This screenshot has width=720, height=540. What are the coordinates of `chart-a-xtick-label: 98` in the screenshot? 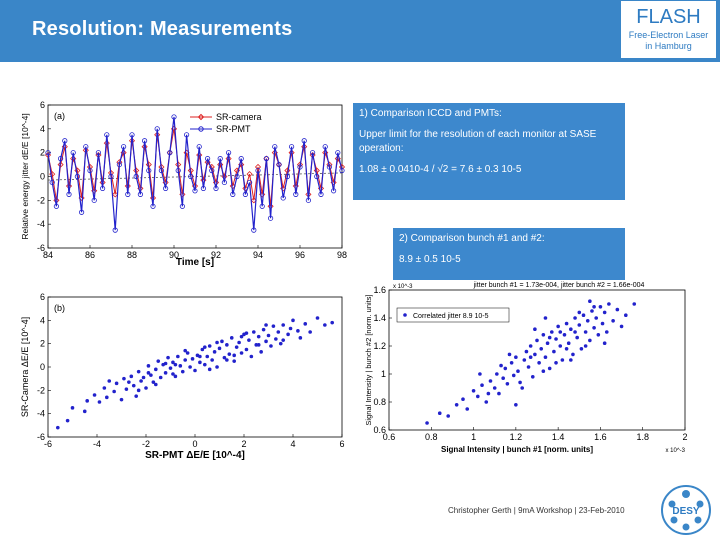 It's located at (342, 255).